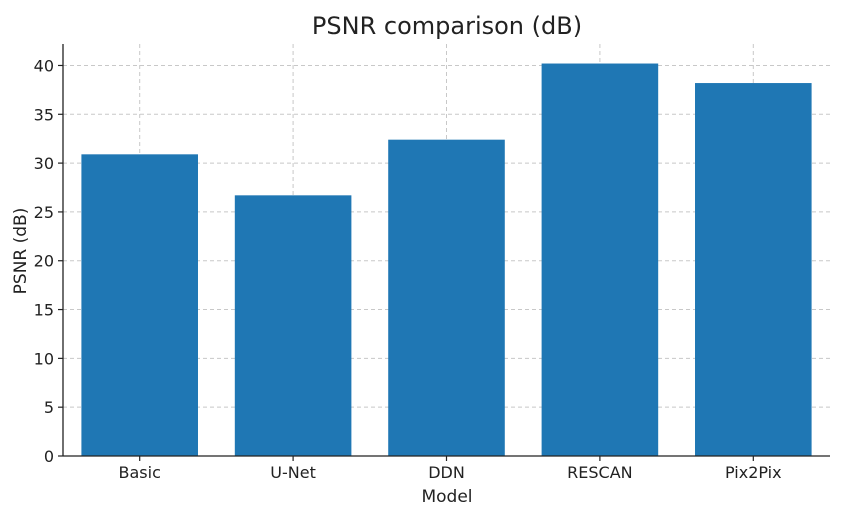  I want to click on x-tick-label: Basic, so click(140, 472).